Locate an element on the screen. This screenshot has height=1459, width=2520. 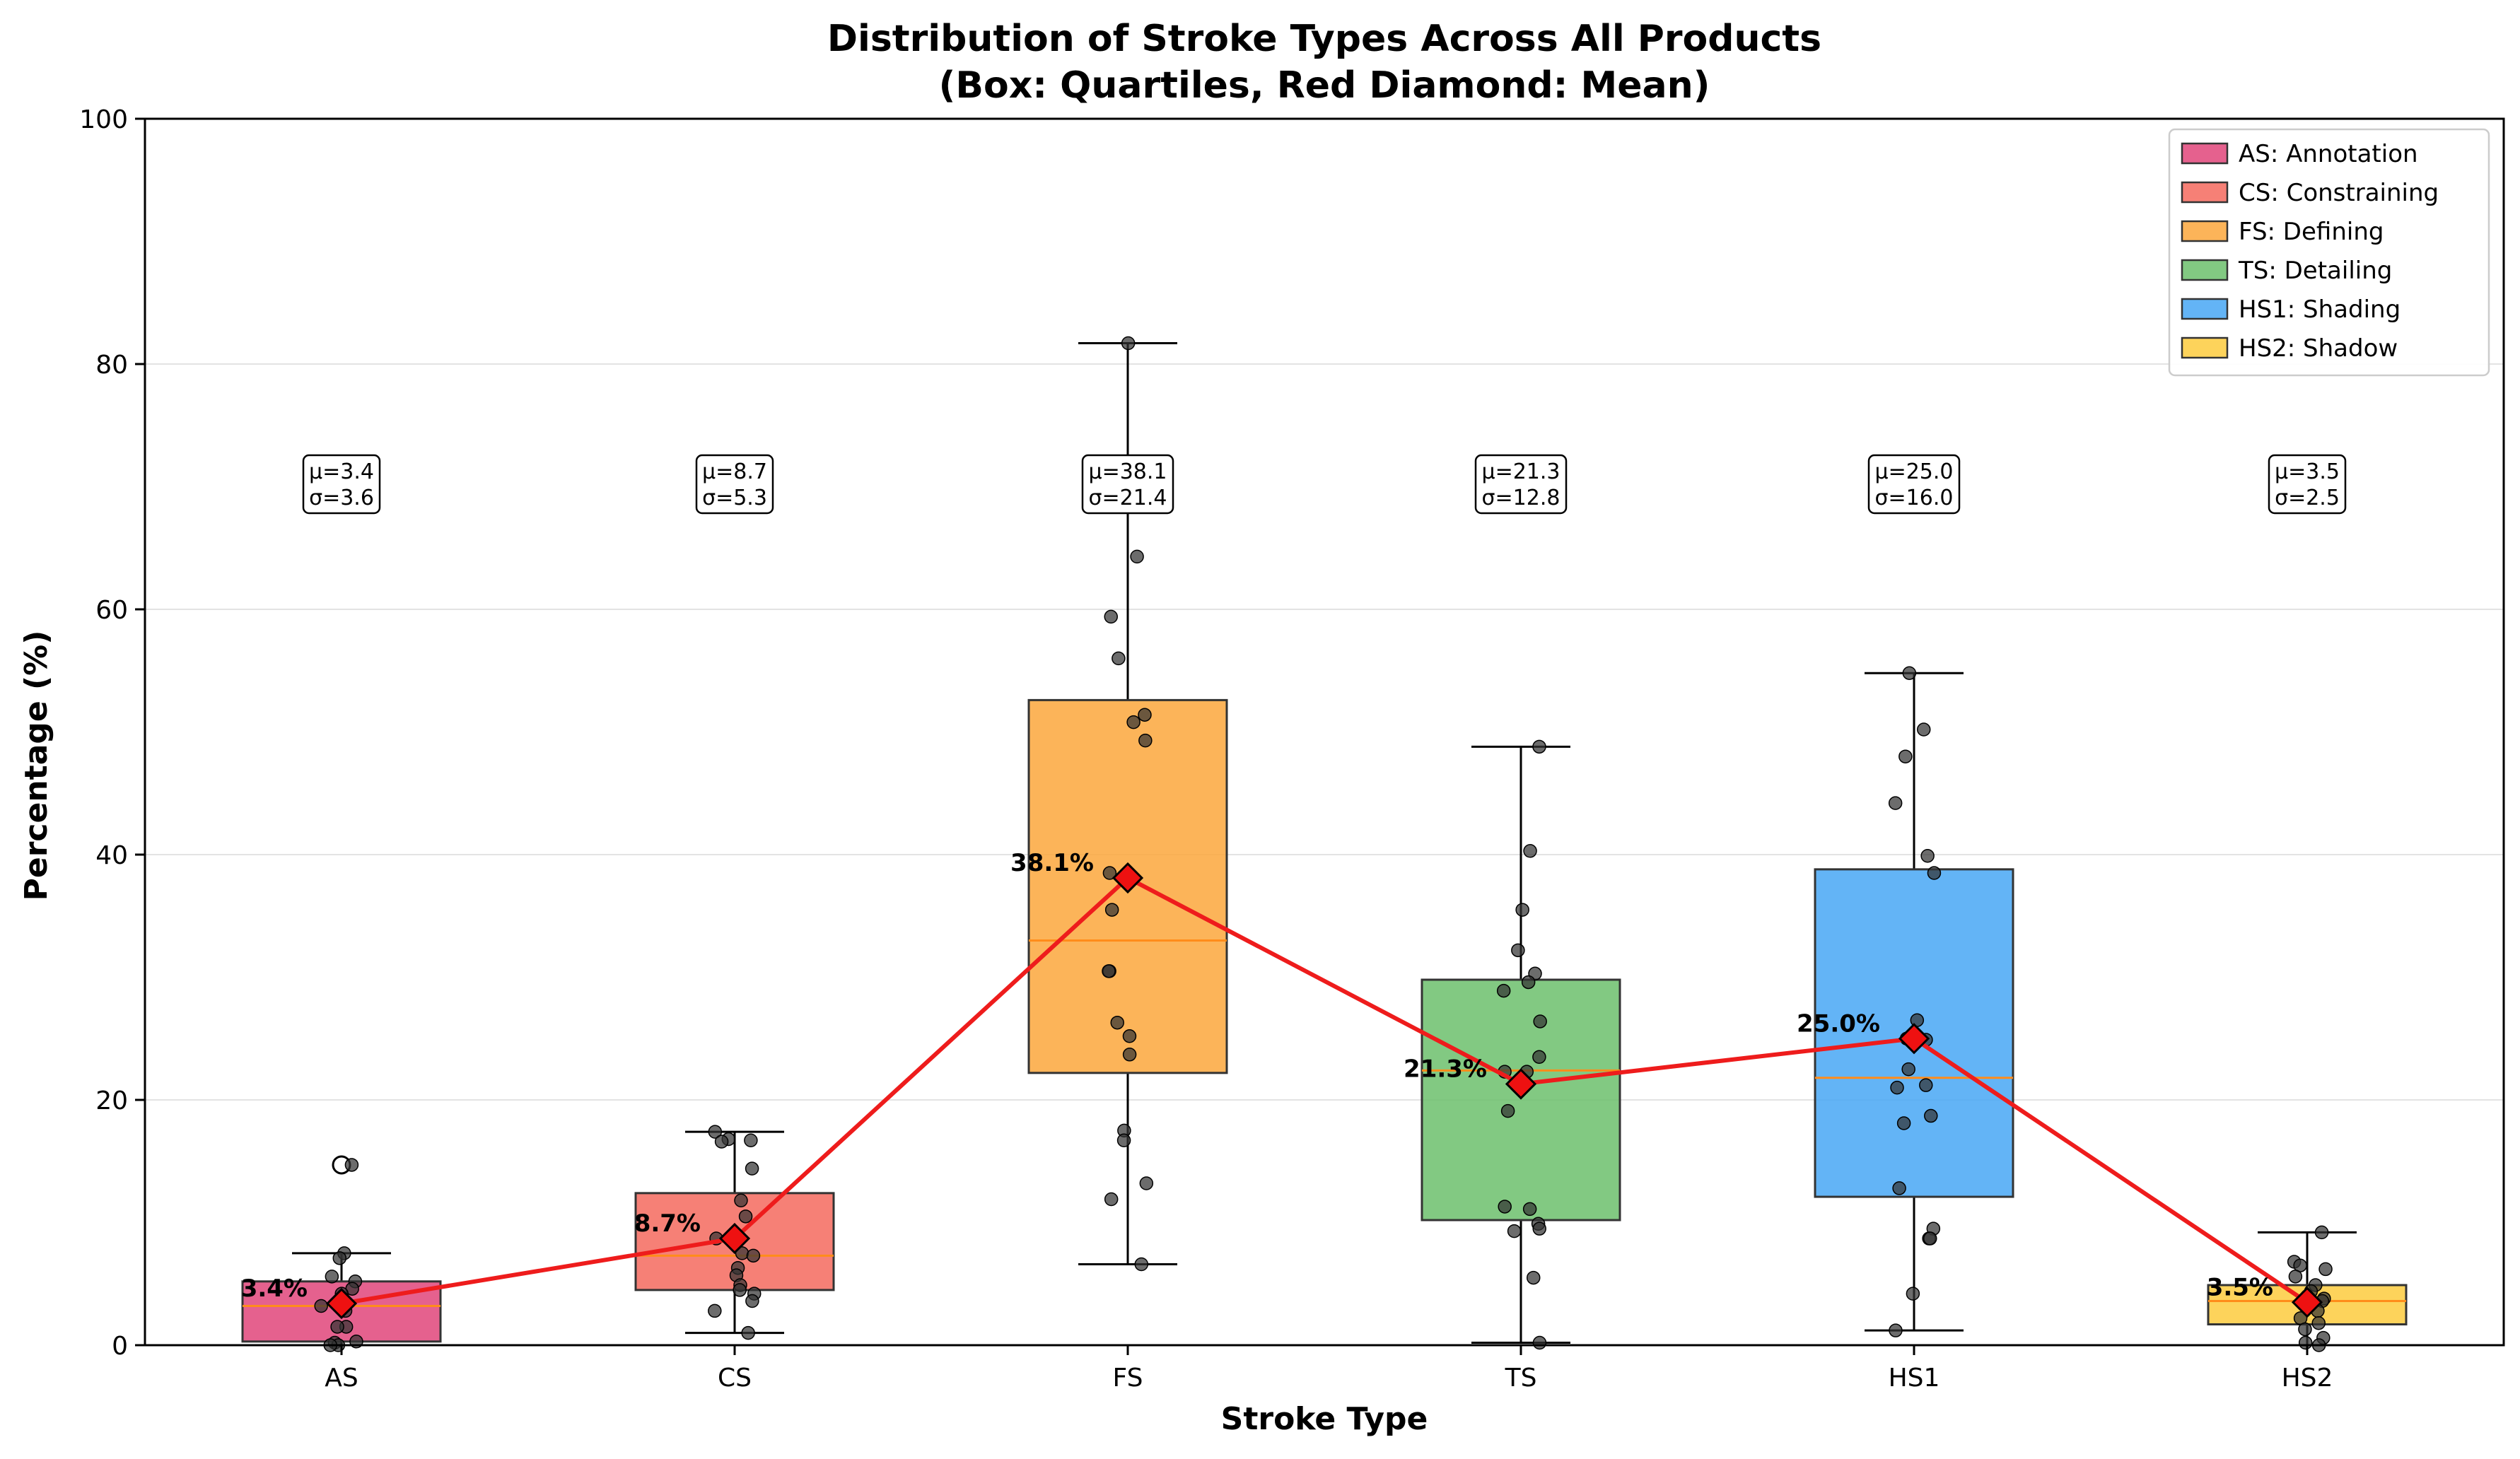
stat-mean-hs1: μ=25.0 is located at coordinates (1914, 472).